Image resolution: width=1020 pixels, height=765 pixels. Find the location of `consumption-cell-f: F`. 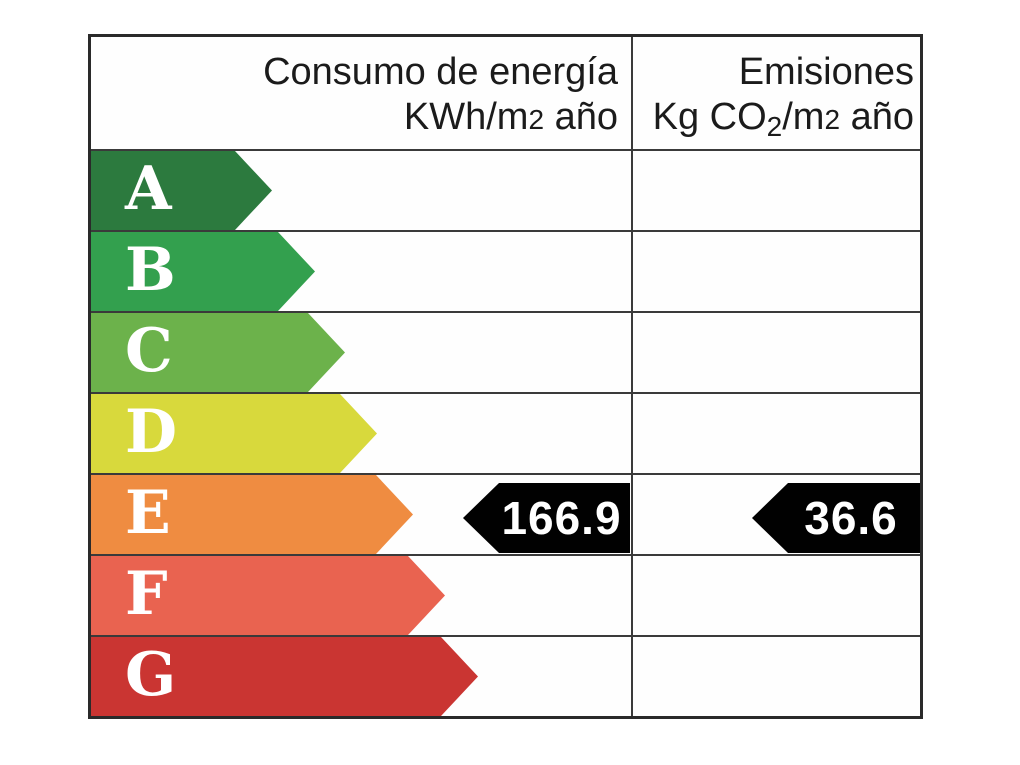

consumption-cell-f: F is located at coordinates (362, 595).